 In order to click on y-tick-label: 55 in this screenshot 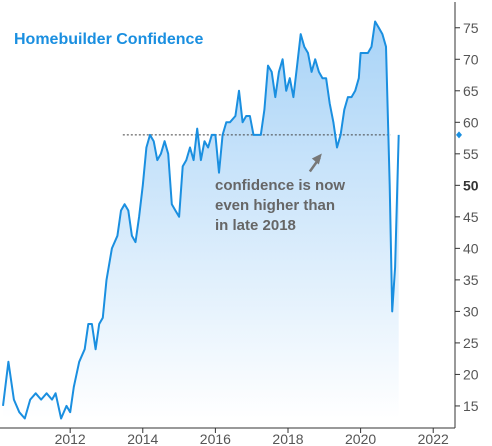, I will do `click(471, 154)`.